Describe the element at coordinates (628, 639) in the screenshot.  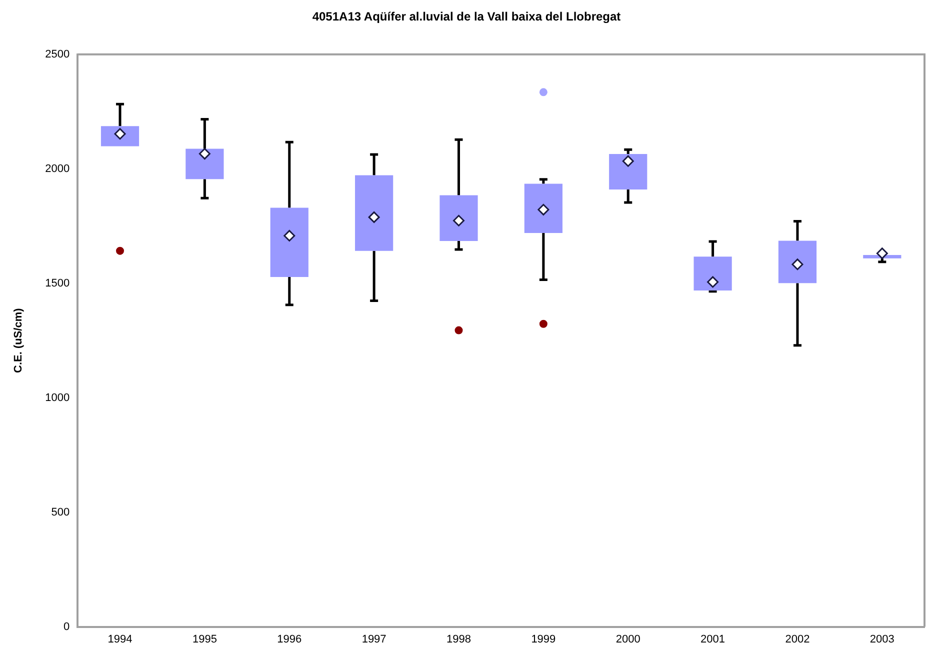
I see `x-tick-label: 2000` at that location.